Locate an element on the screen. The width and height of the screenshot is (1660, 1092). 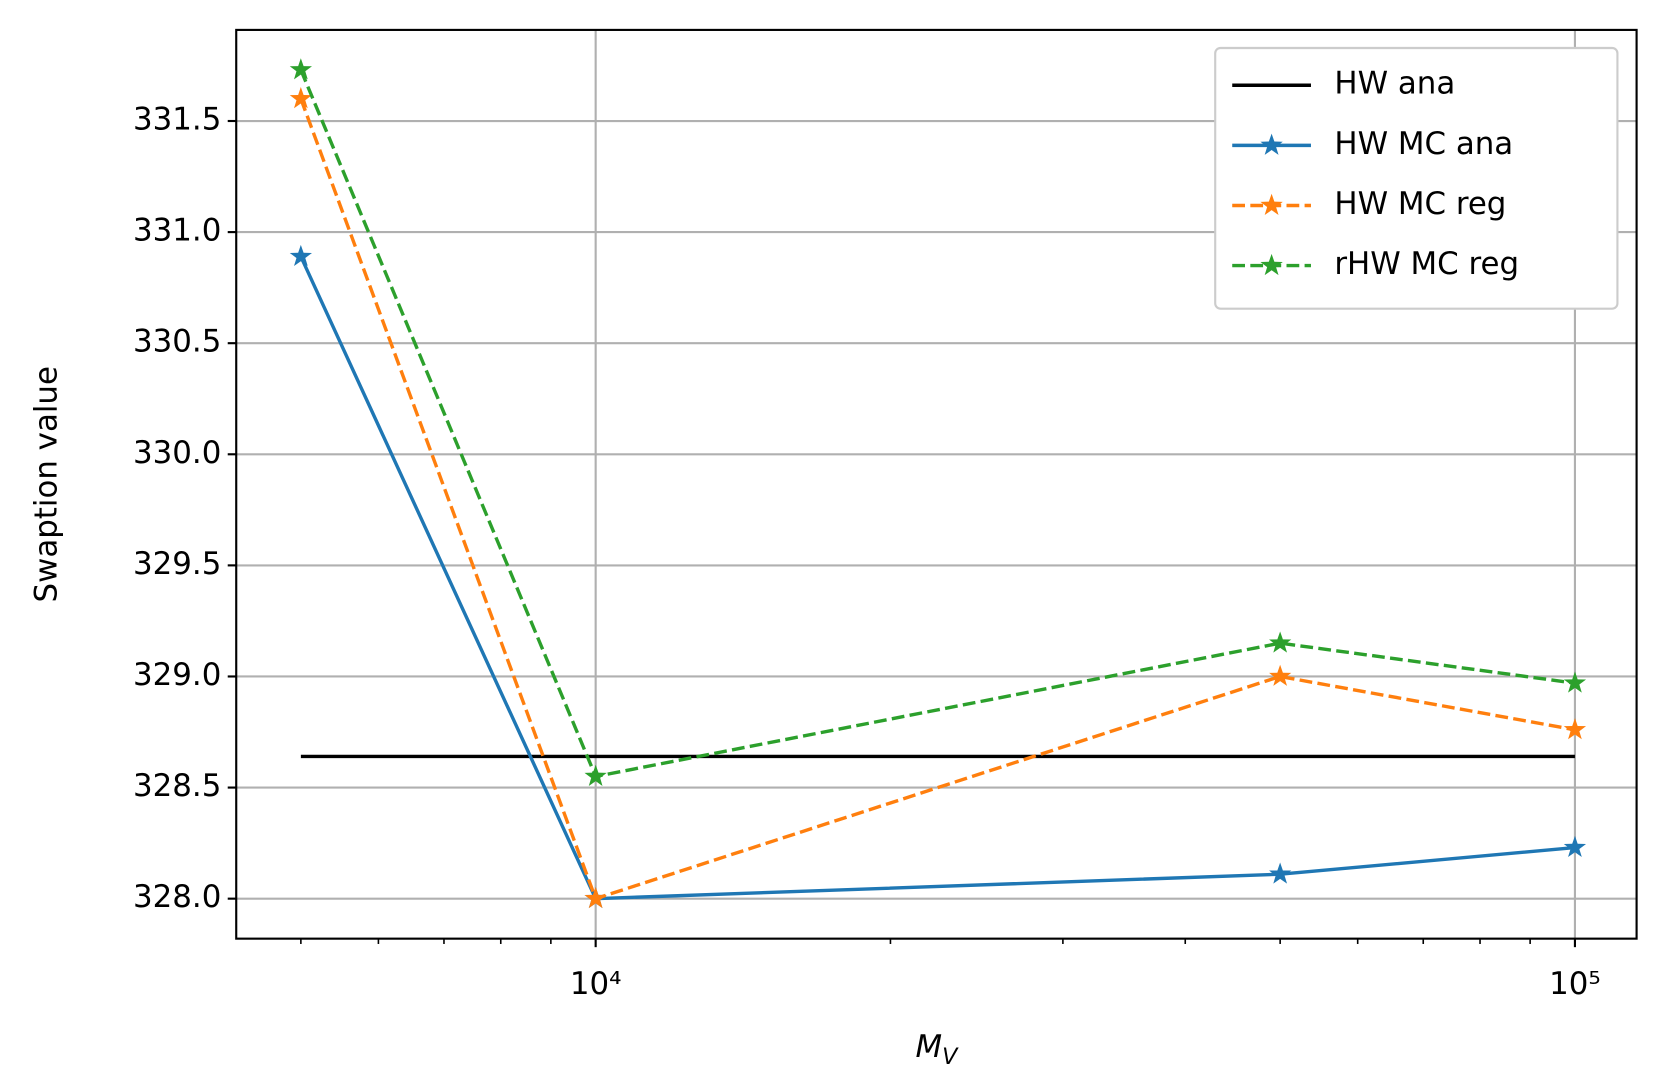
legend-label: HW ana is located at coordinates (1394, 84).